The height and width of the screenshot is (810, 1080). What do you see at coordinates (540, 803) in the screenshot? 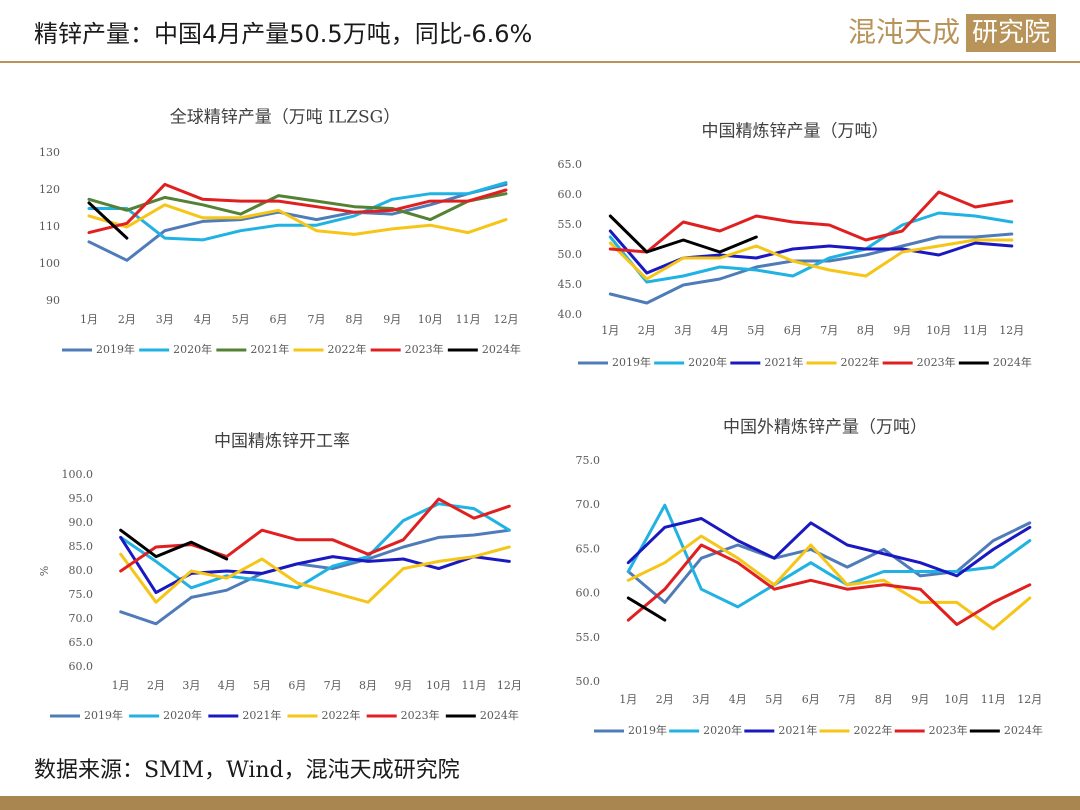
I see `footer-bar` at bounding box center [540, 803].